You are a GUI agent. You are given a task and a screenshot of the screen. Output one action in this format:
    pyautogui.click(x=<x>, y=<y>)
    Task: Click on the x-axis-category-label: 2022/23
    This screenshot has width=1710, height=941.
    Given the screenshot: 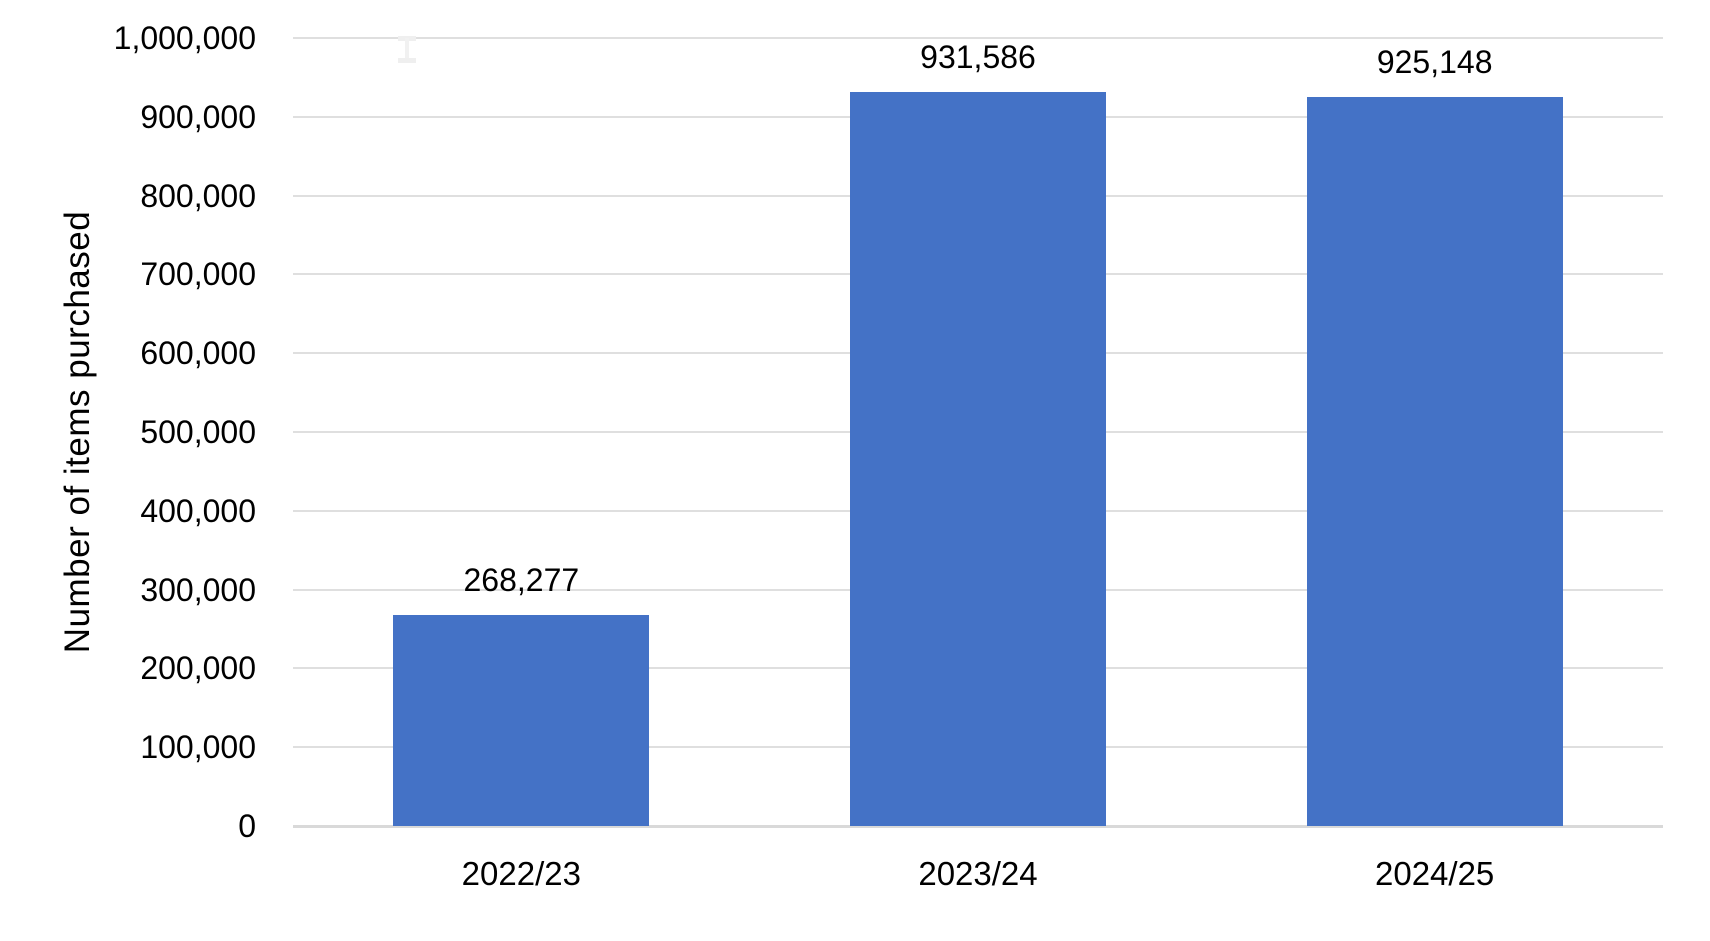 What is the action you would take?
    pyautogui.click(x=521, y=873)
    